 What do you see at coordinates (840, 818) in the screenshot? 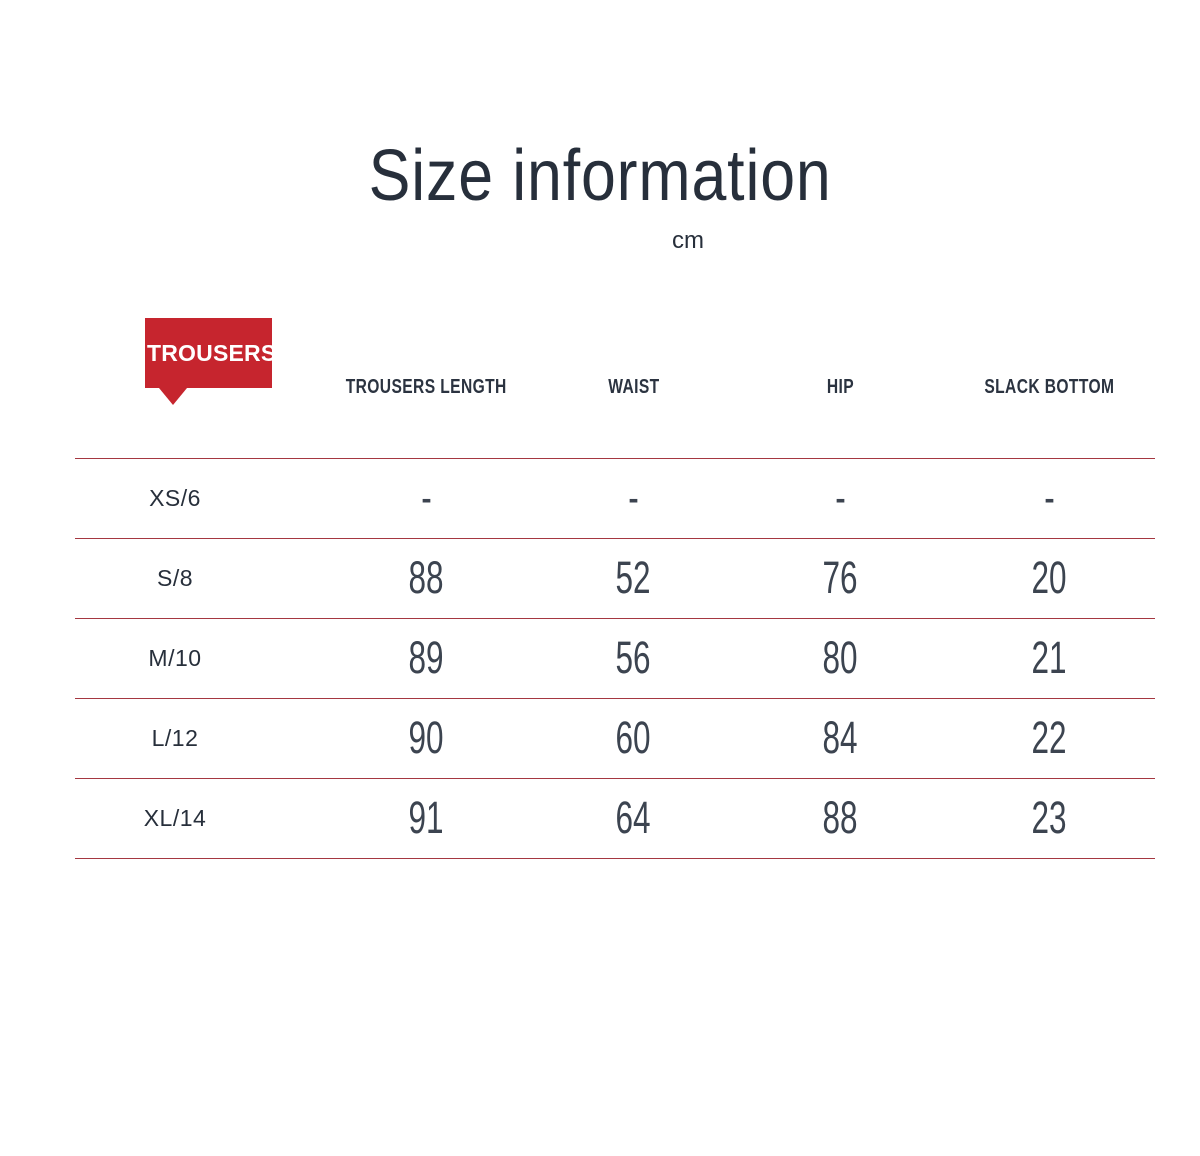
I see `cell-hip: 88` at bounding box center [840, 818].